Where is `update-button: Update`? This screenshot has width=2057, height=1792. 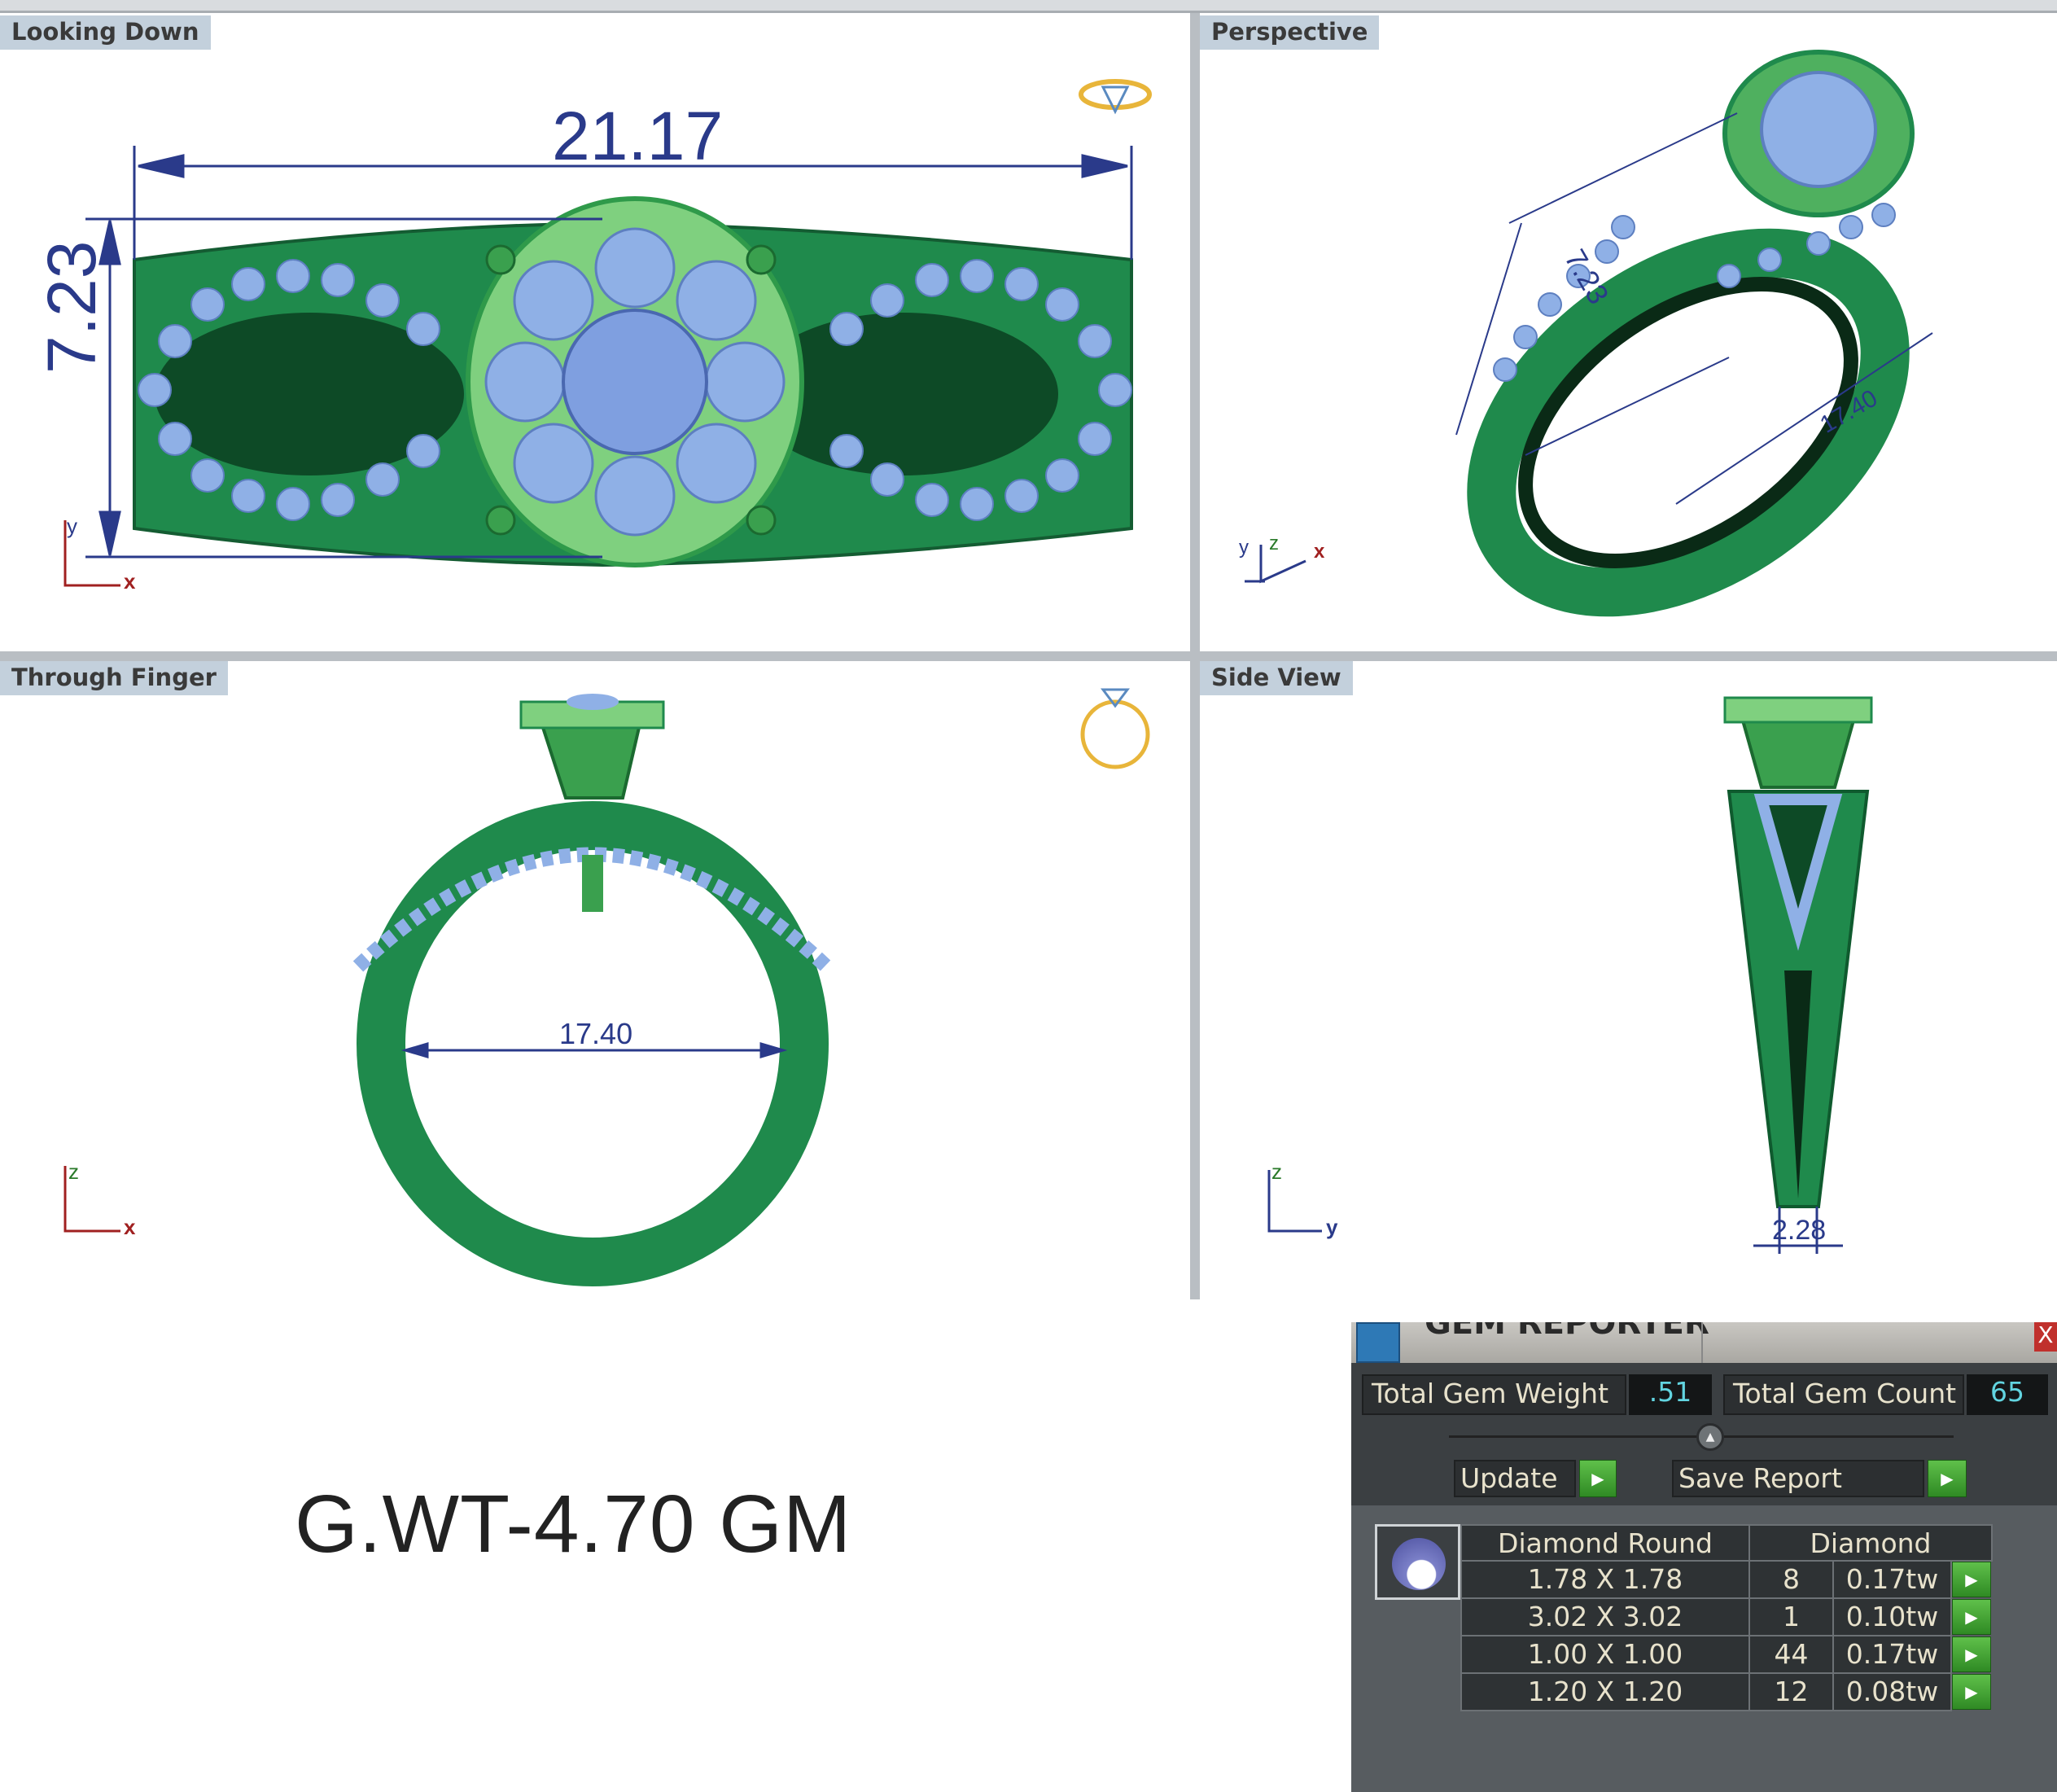
update-button: Update is located at coordinates (1515, 1478).